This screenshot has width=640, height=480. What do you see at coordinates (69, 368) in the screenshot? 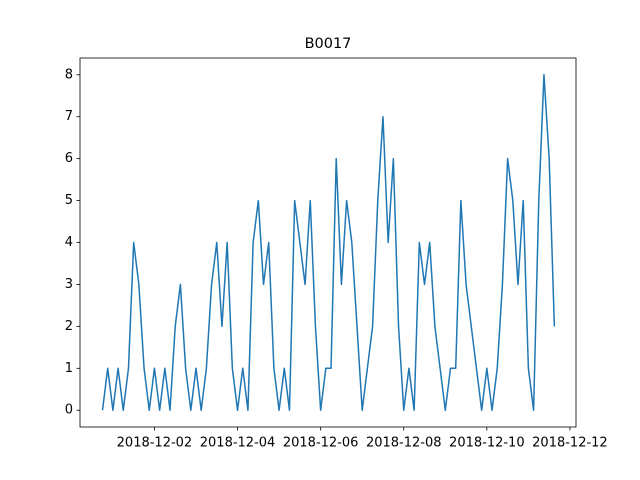
I see `y-tick-label: 1` at bounding box center [69, 368].